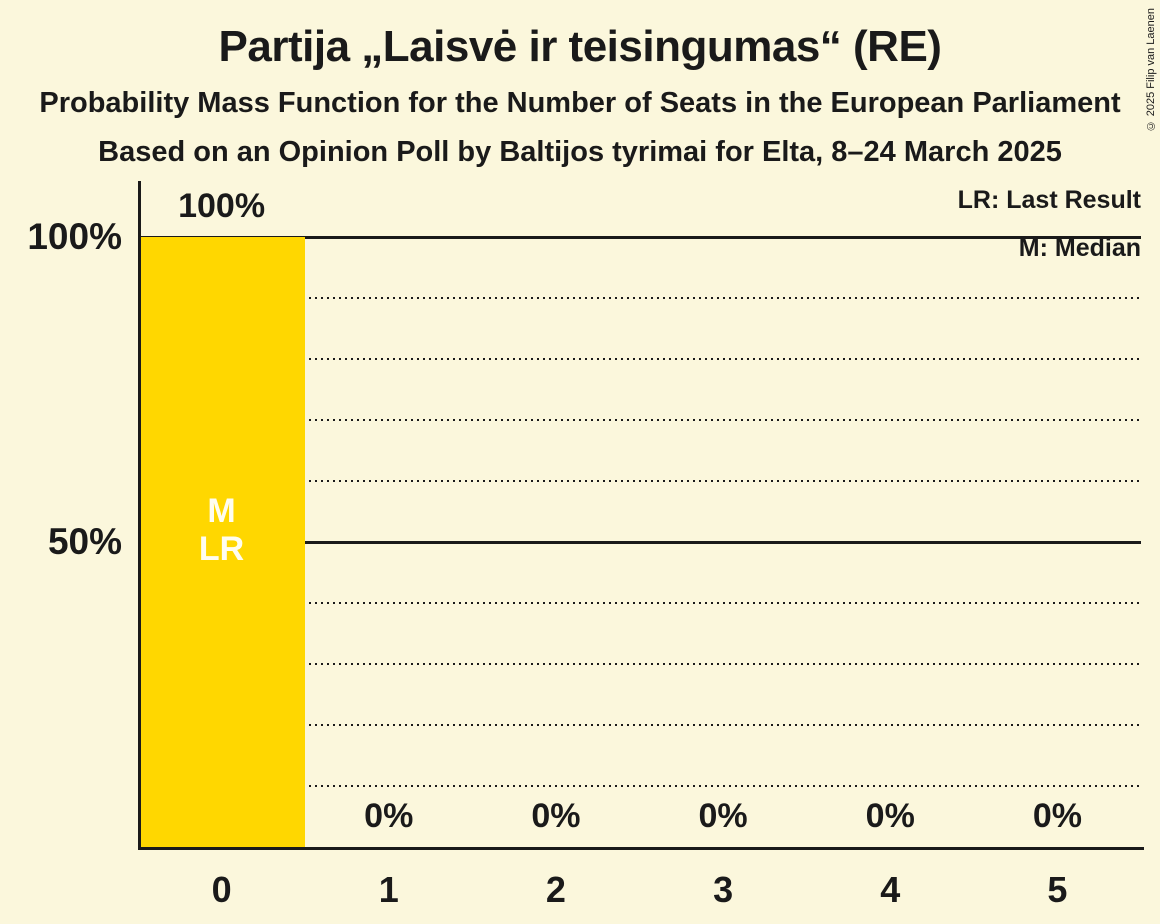 The width and height of the screenshot is (1160, 924). Describe the element at coordinates (723, 889) in the screenshot. I see `x-axis-label-3: 3` at that location.